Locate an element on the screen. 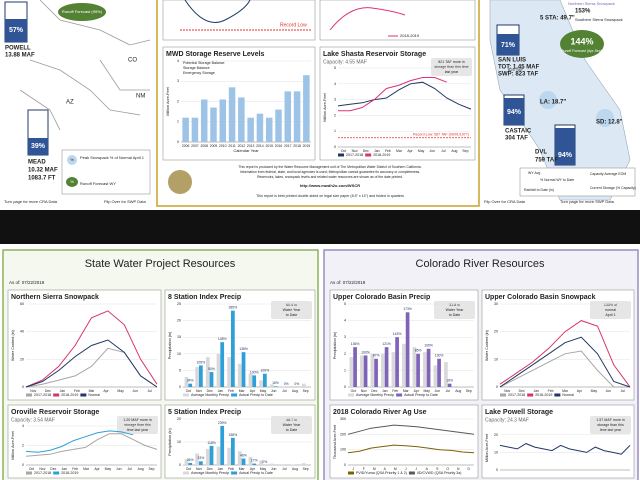 The width and height of the screenshot is (640, 480). legend-label: IID/CVWD (QSA Priority 3a) is located at coordinates (439, 473).